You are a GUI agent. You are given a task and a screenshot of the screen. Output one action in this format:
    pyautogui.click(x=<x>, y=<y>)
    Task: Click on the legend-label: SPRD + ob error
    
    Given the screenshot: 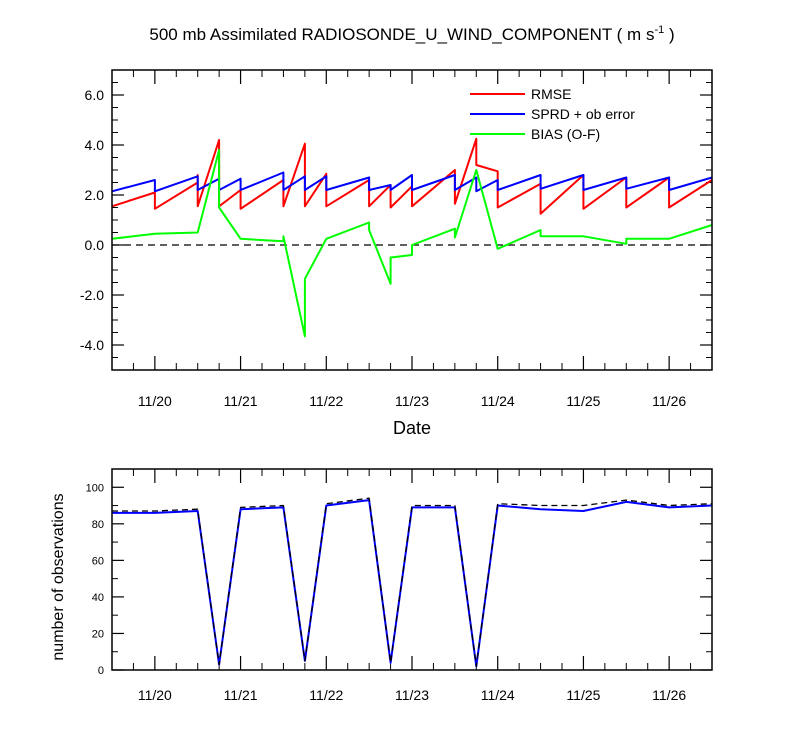 What is the action you would take?
    pyautogui.click(x=583, y=114)
    